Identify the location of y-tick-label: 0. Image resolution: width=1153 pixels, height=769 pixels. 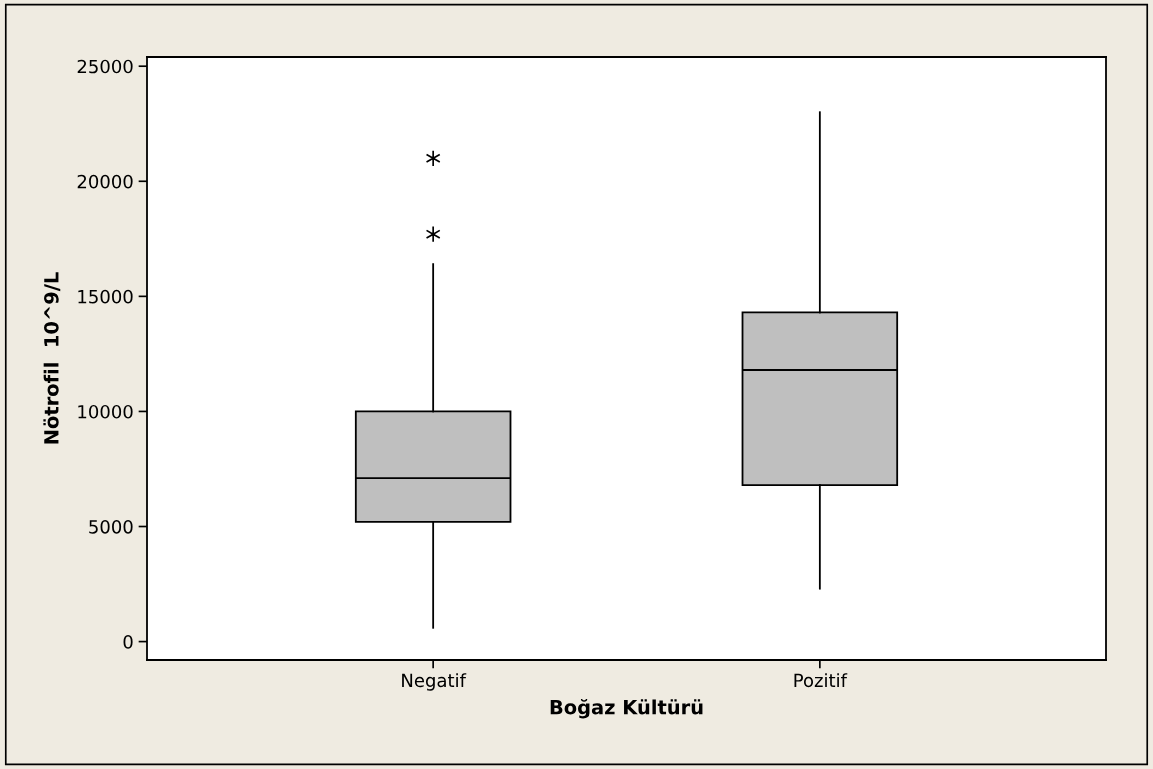
(128, 642).